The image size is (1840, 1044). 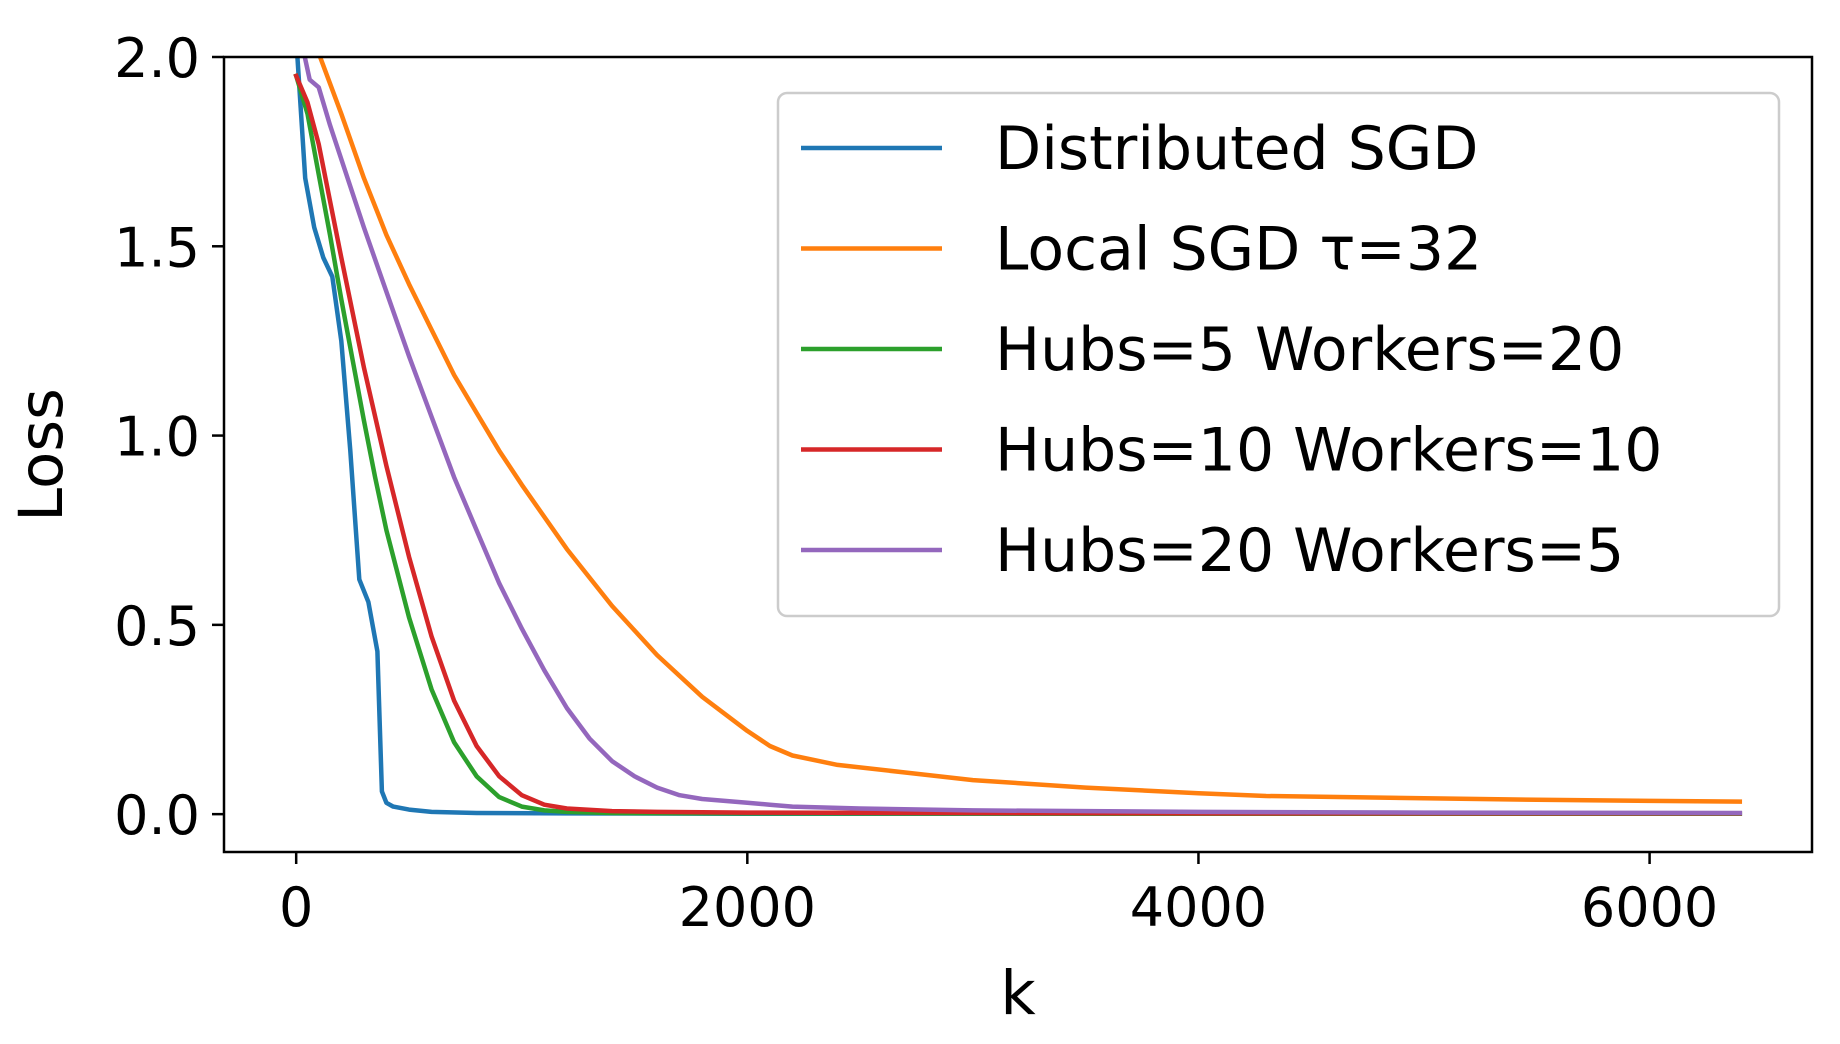 I want to click on x-tick-label: 4000, so click(x=1198, y=907).